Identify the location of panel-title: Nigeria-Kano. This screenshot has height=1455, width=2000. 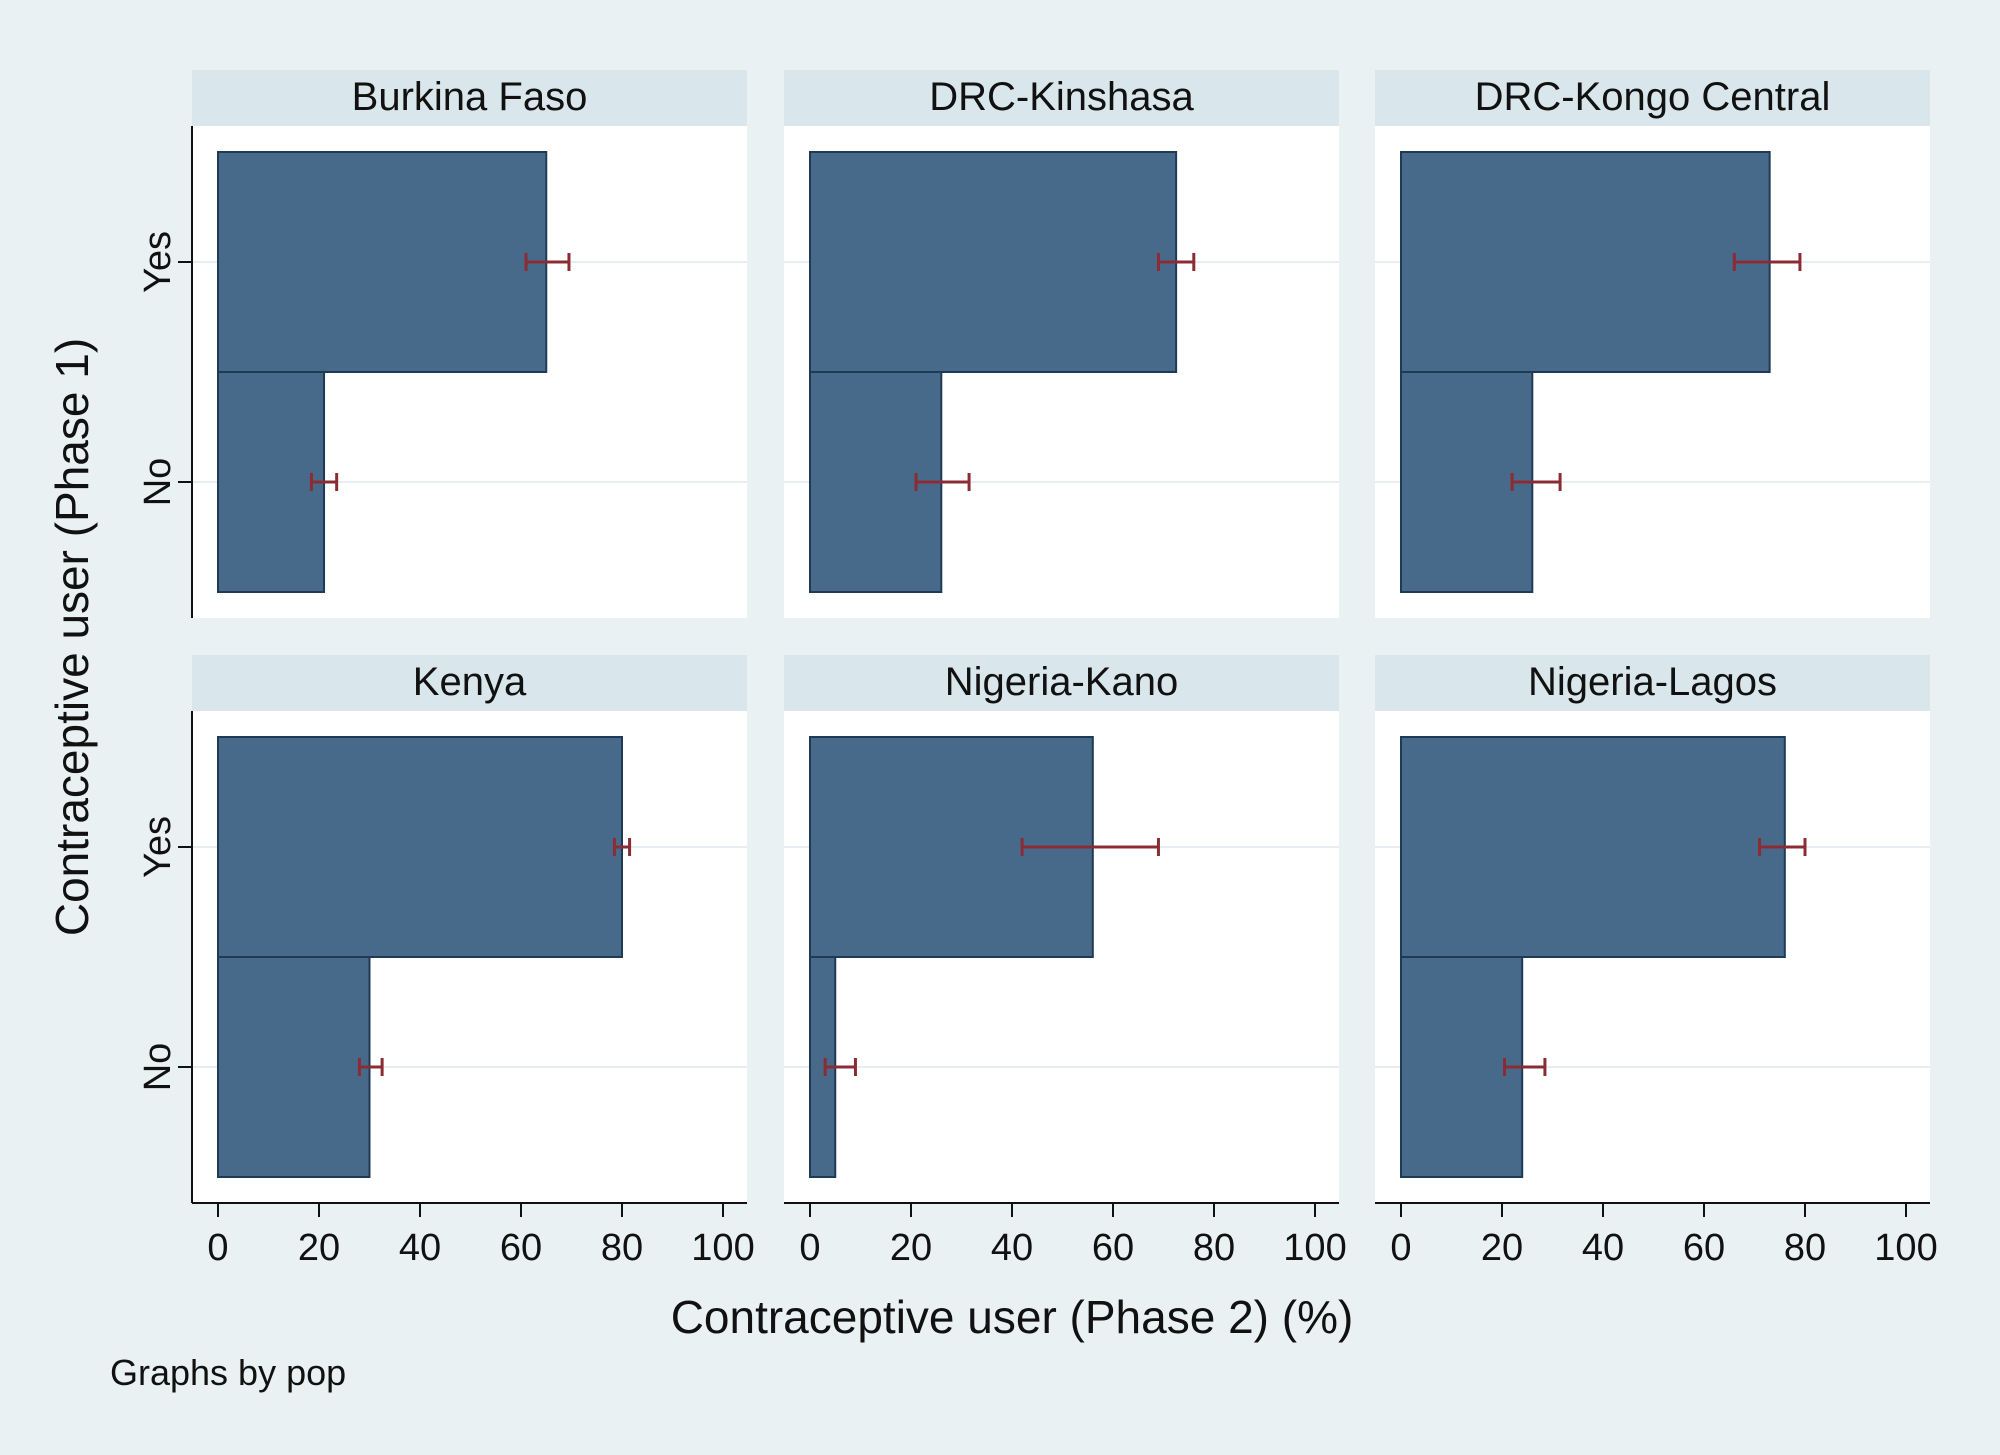
(1061, 682).